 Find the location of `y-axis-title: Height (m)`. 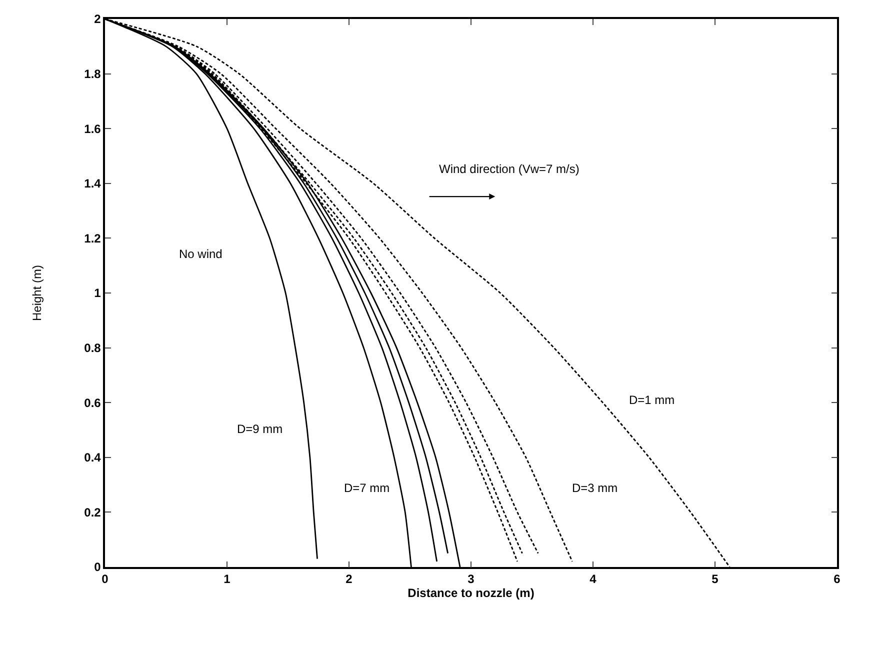

y-axis-title: Height (m) is located at coordinates (37, 293).